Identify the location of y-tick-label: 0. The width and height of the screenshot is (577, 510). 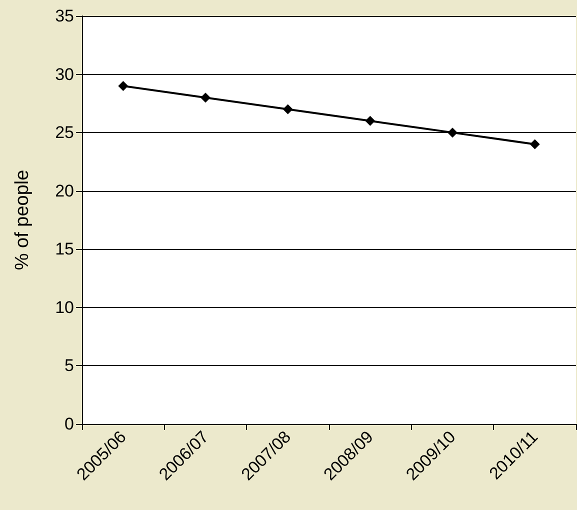
(69, 424).